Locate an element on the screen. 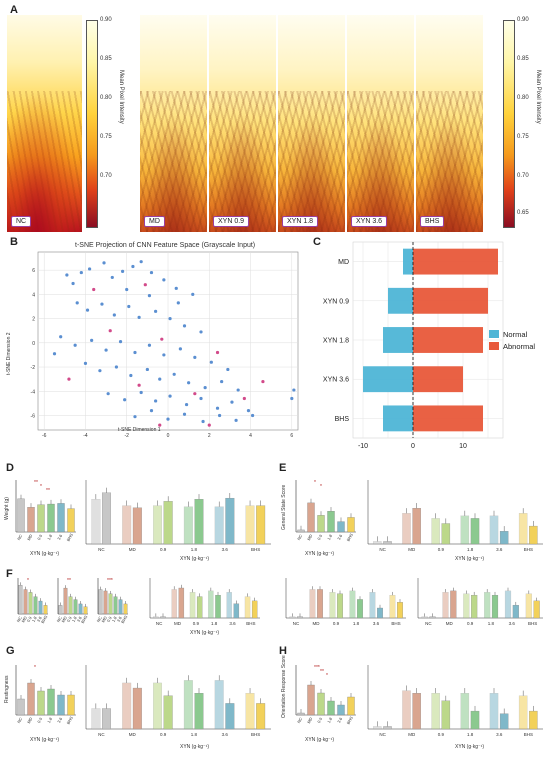 This screenshot has height=758, width=550. c-category-label: BHS is located at coordinates (342, 419).